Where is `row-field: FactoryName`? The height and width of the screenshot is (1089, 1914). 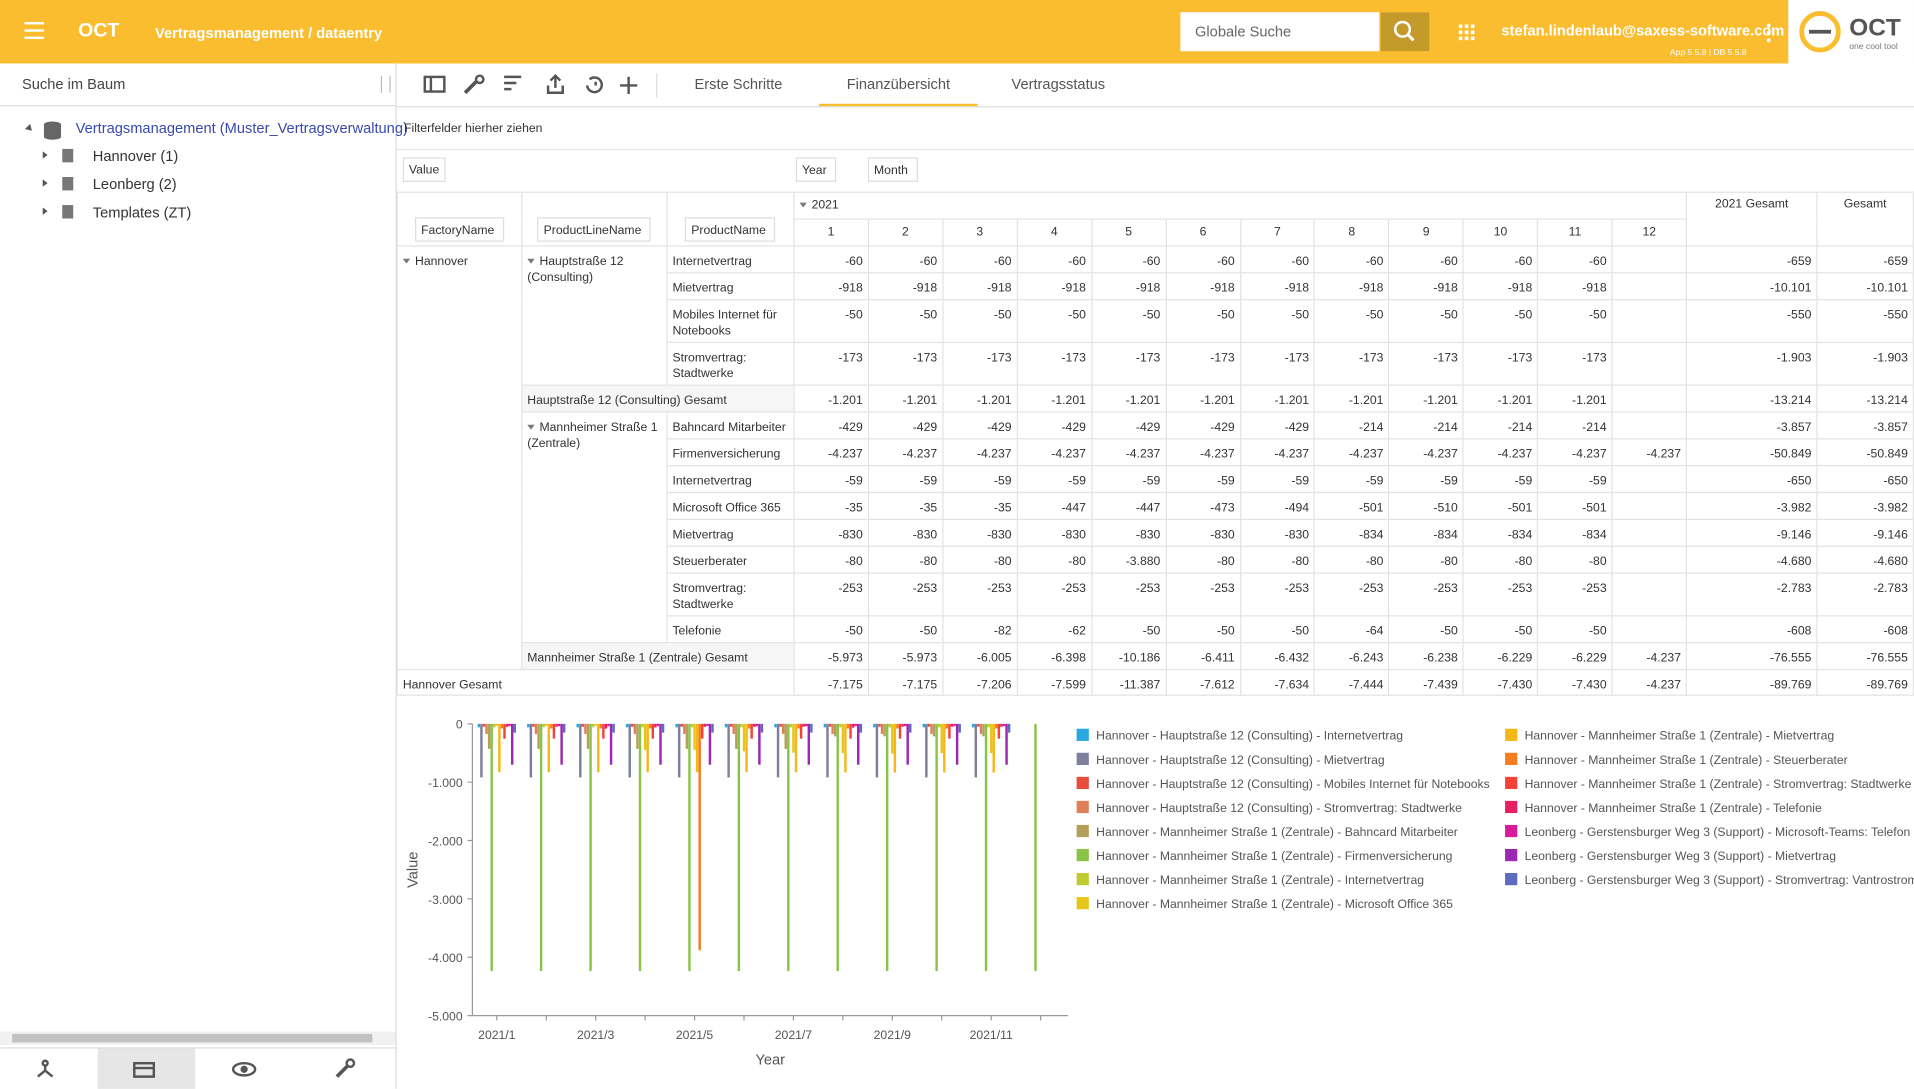 row-field: FactoryName is located at coordinates (459, 229).